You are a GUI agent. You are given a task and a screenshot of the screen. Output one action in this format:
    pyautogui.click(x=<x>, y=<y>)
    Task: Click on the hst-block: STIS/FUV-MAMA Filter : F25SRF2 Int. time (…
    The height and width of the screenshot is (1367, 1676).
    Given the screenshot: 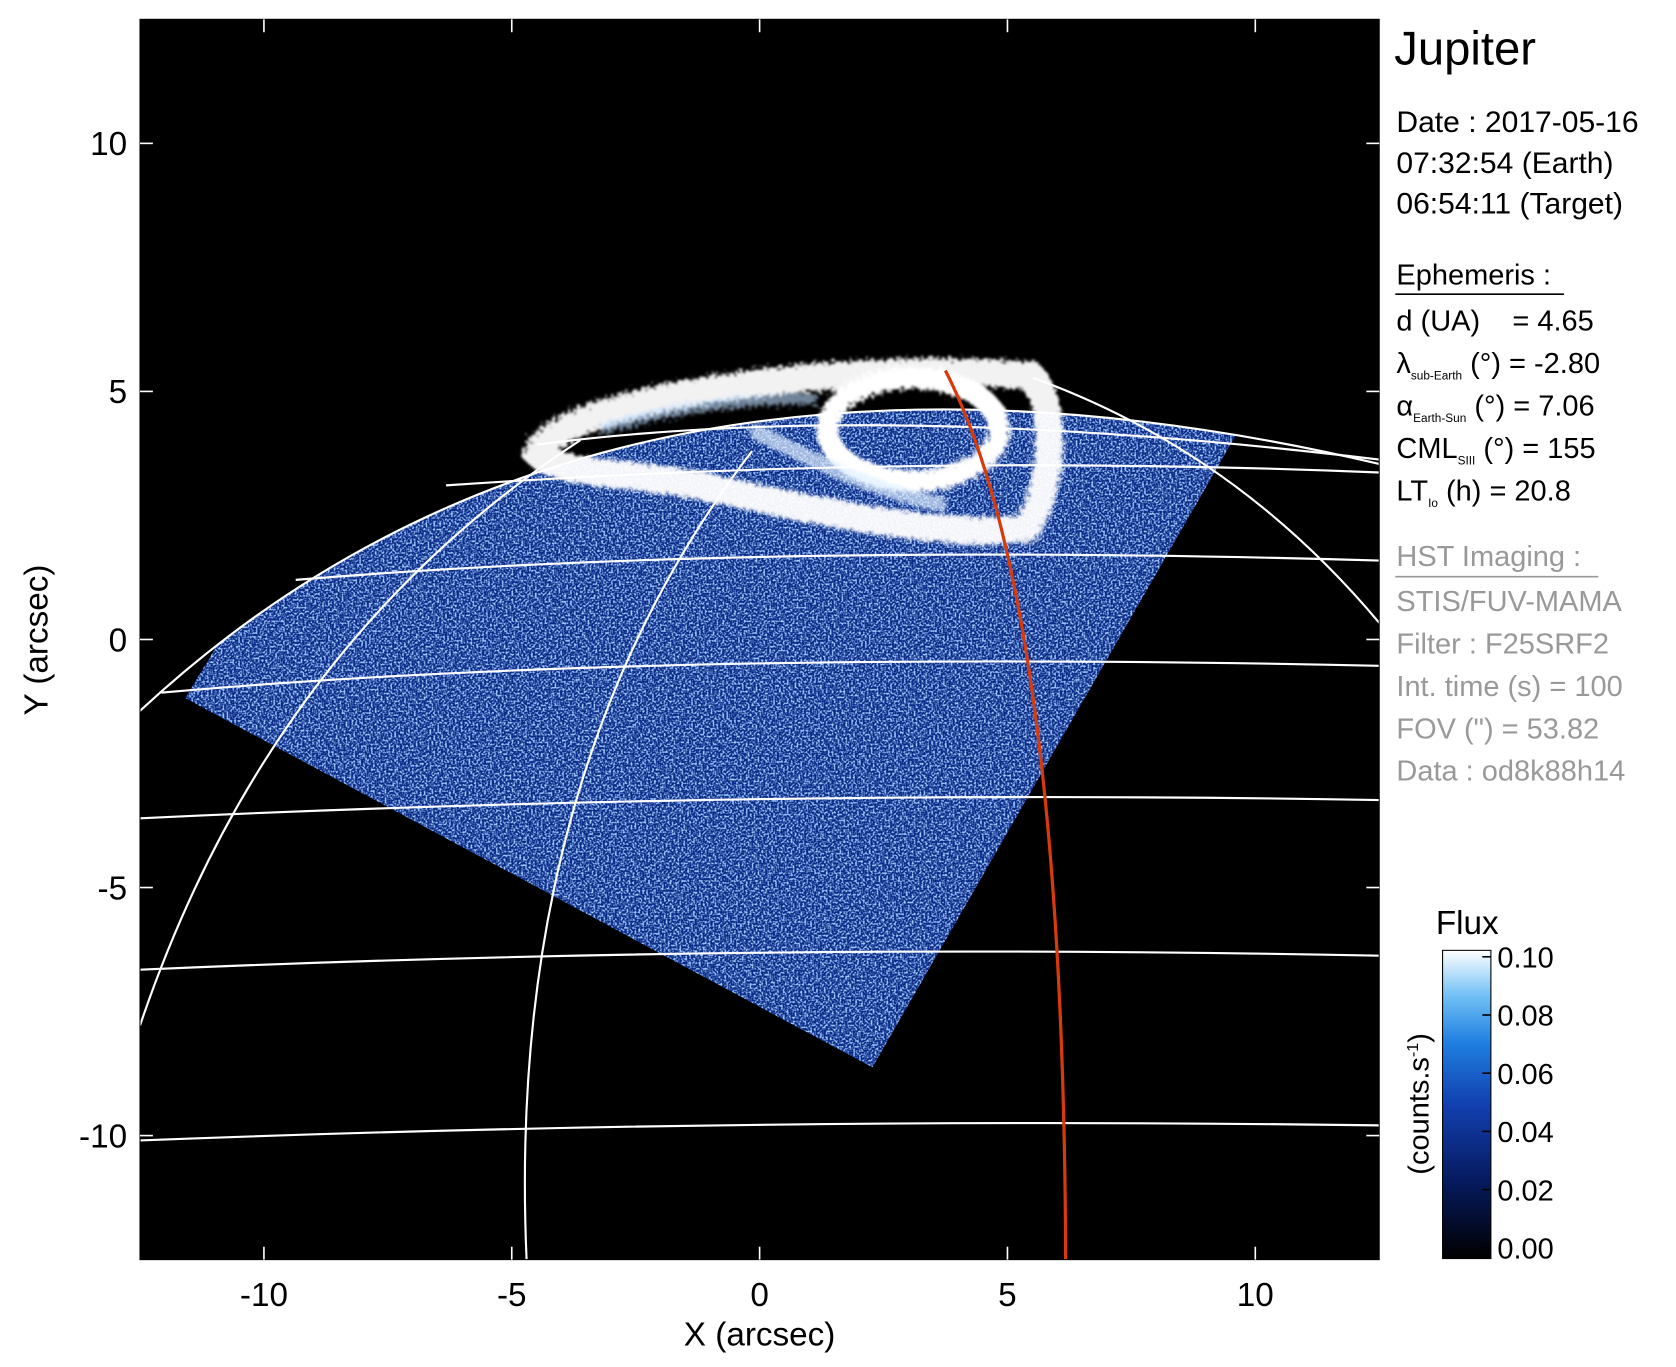 What is the action you would take?
    pyautogui.click(x=1510, y=687)
    